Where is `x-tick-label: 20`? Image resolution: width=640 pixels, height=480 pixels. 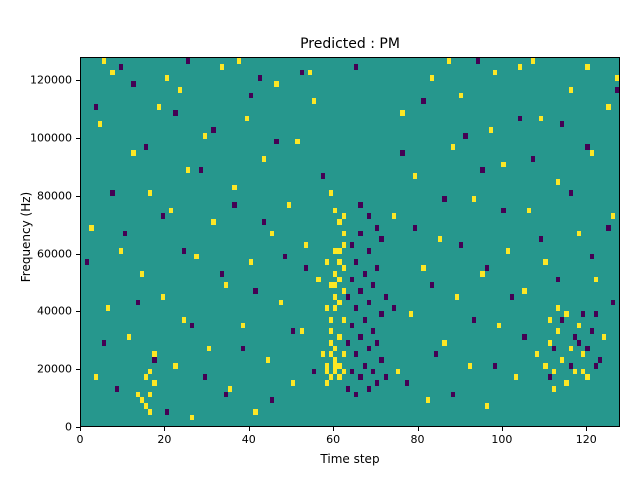
x-tick-label: 20 is located at coordinates (164, 439).